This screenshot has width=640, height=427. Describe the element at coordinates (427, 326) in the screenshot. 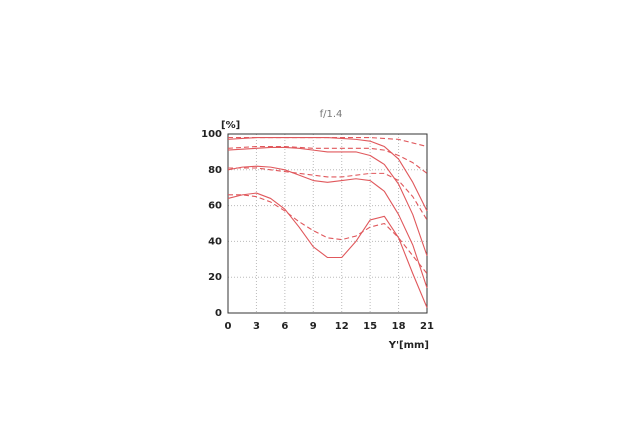

I see `x-tick-label: 21` at that location.